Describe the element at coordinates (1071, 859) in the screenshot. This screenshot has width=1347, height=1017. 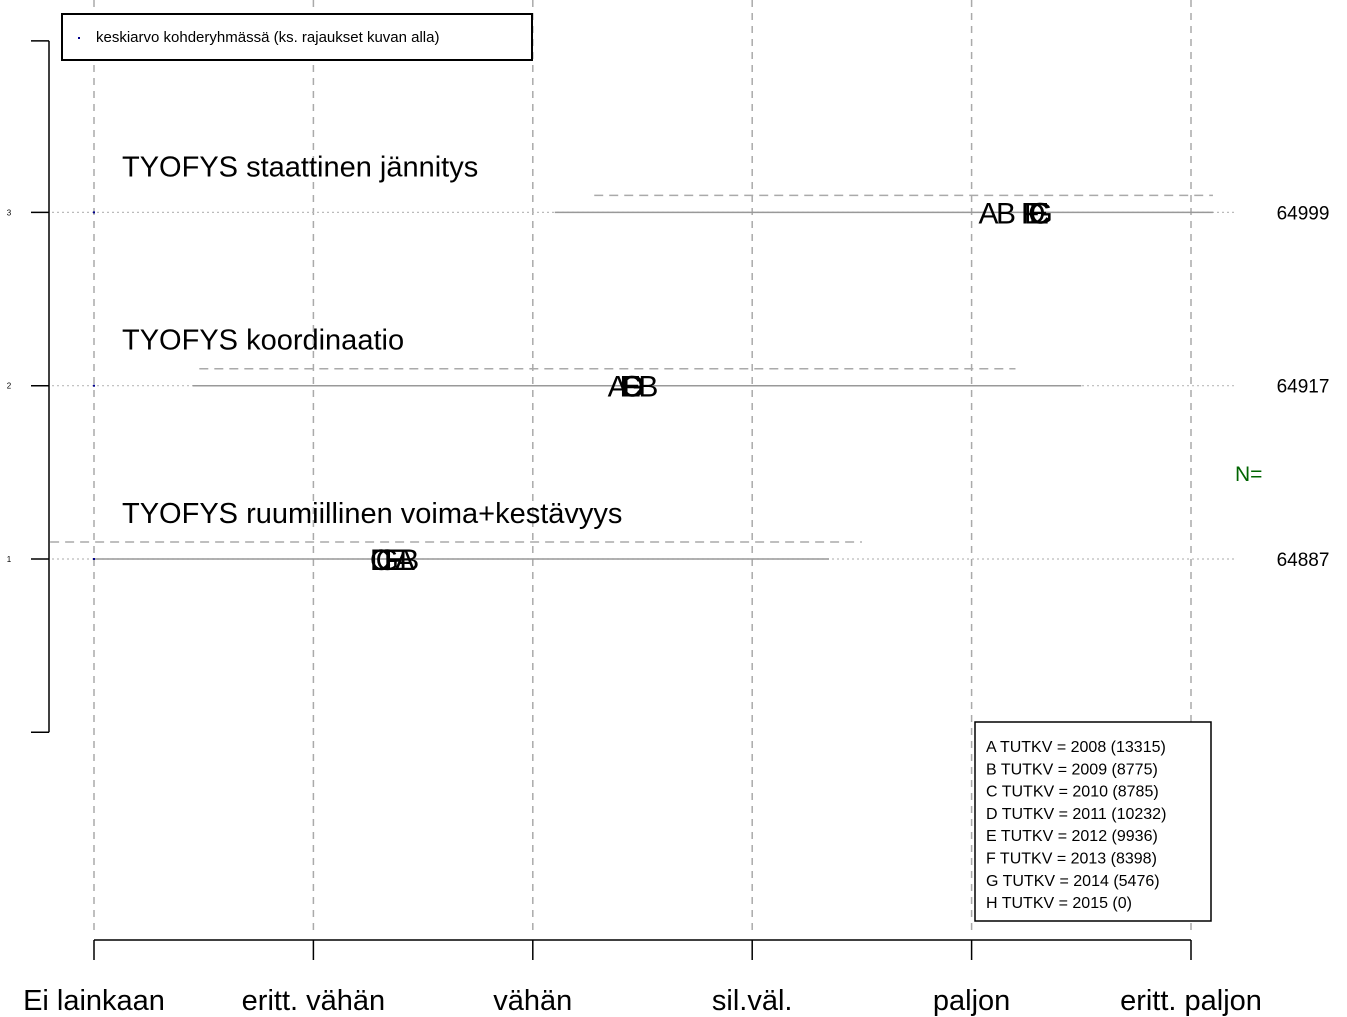
I see `legend-bottom-entry: F TUTKV = 2013 (8398)` at that location.